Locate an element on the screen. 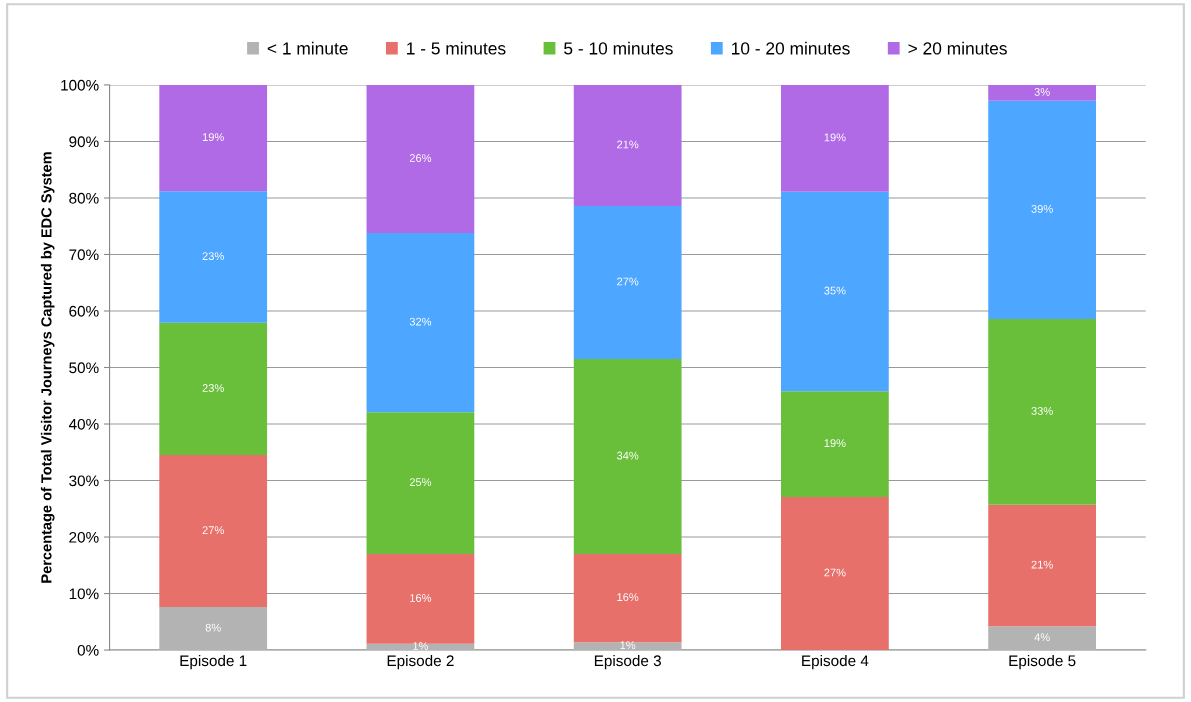 Image resolution: width=1191 pixels, height=702 pixels. data-label: 25% is located at coordinates (420, 482).